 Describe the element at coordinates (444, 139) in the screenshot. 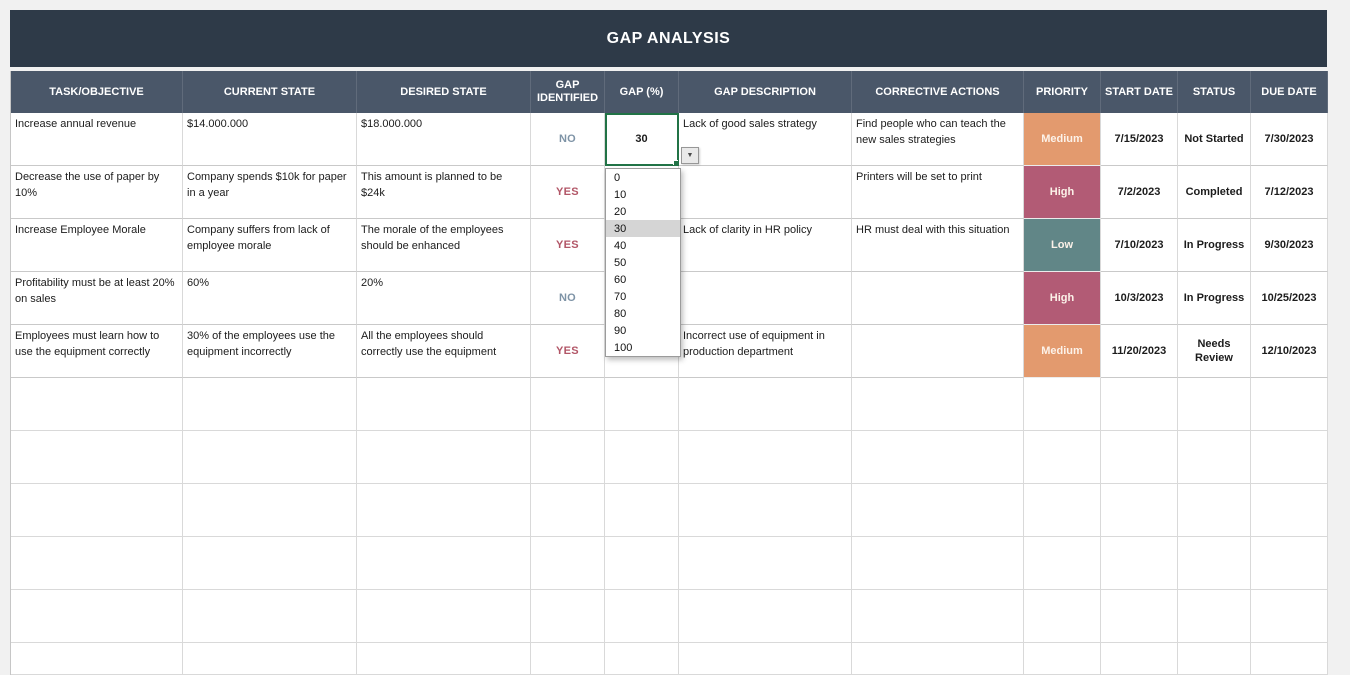

I see `desired-state-cell: $18.000.000` at that location.